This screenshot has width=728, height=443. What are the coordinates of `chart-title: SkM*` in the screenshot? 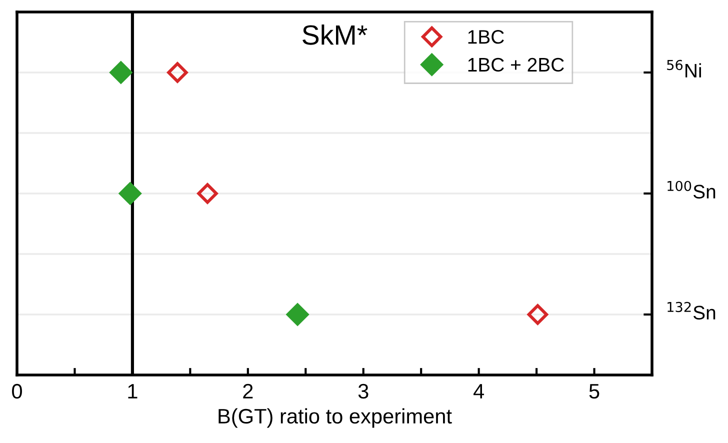 It's located at (335, 34).